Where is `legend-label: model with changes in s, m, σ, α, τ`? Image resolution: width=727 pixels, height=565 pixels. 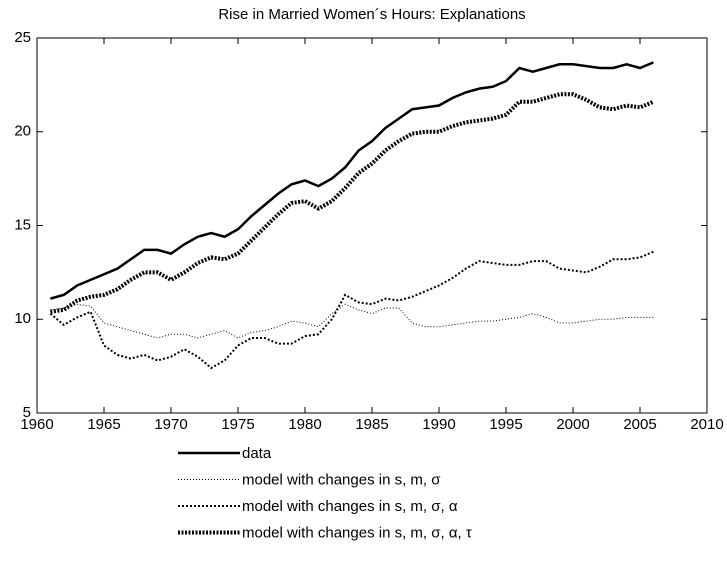 legend-label: model with changes in s, m, σ, α, τ is located at coordinates (357, 532).